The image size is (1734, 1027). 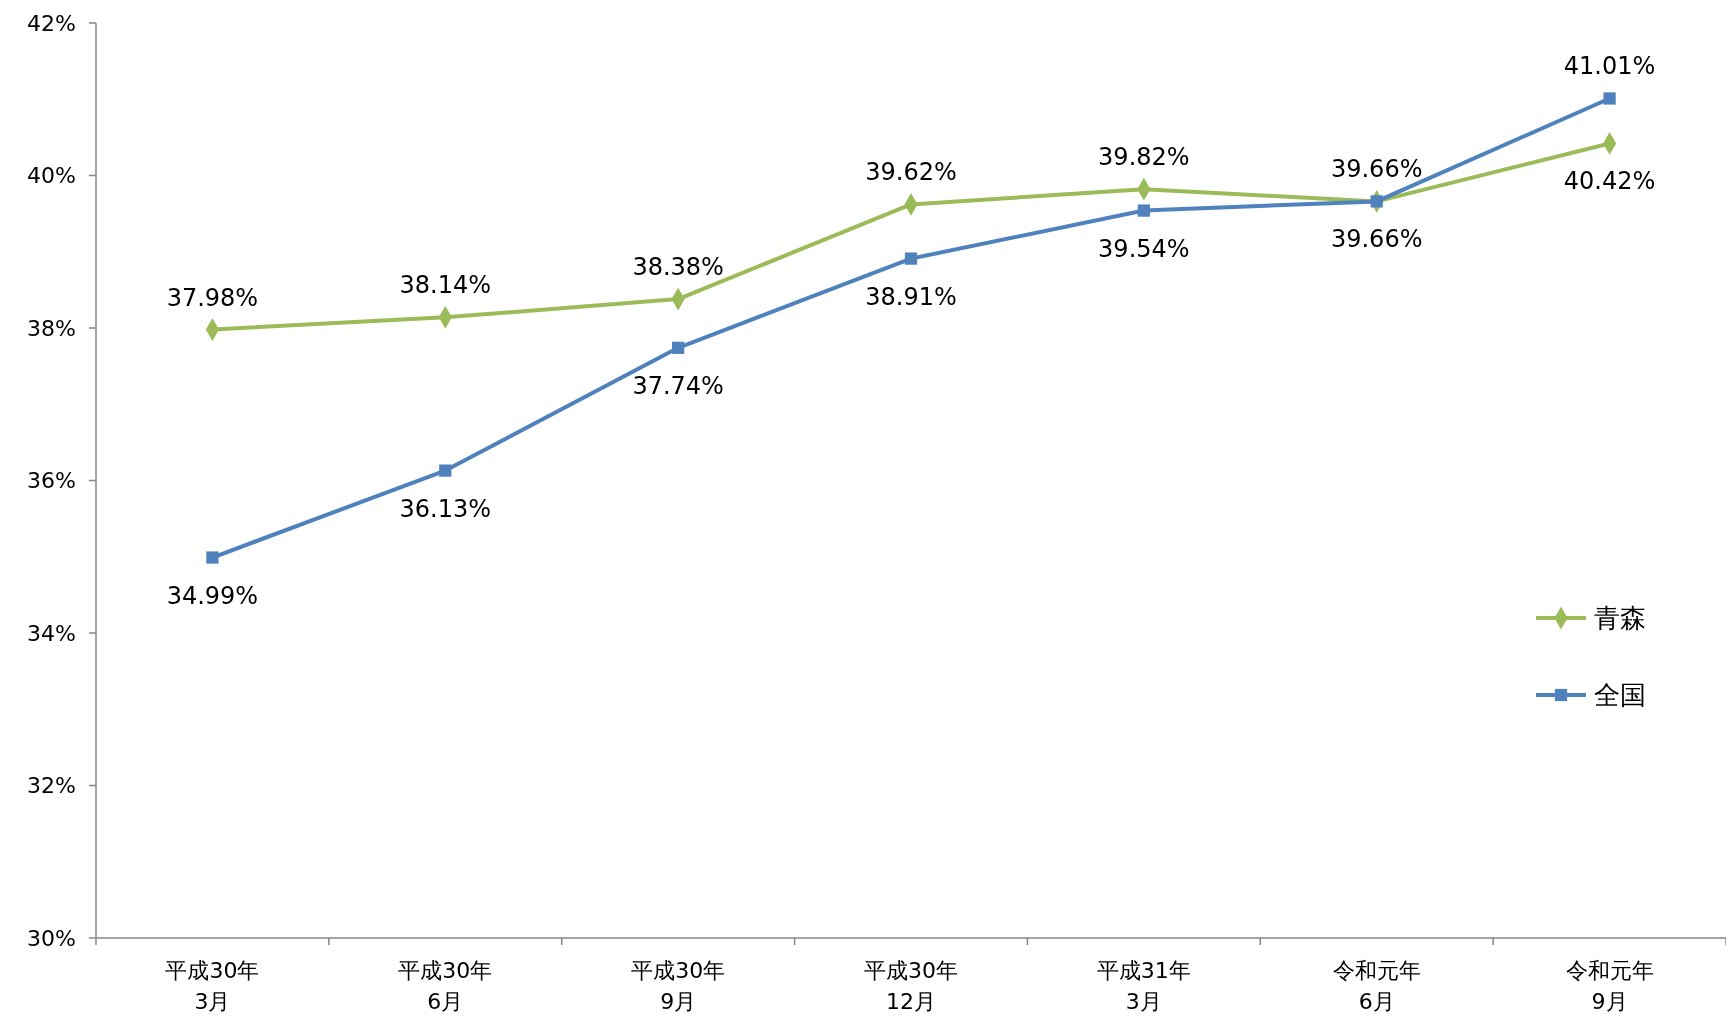 I want to click on data-label: 38.91%, so click(x=911, y=296).